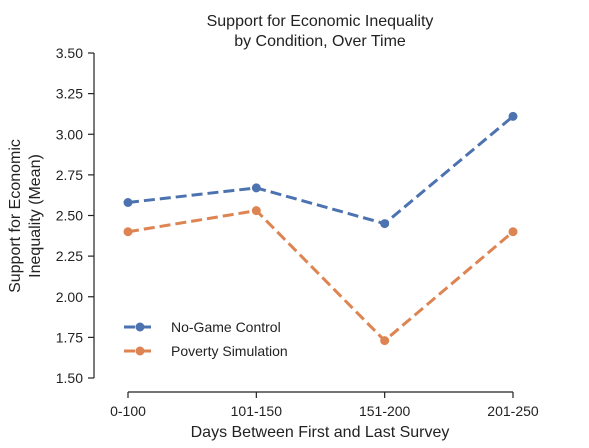 This screenshot has height=448, width=589. I want to click on x-tick-label: 151-200, so click(385, 411).